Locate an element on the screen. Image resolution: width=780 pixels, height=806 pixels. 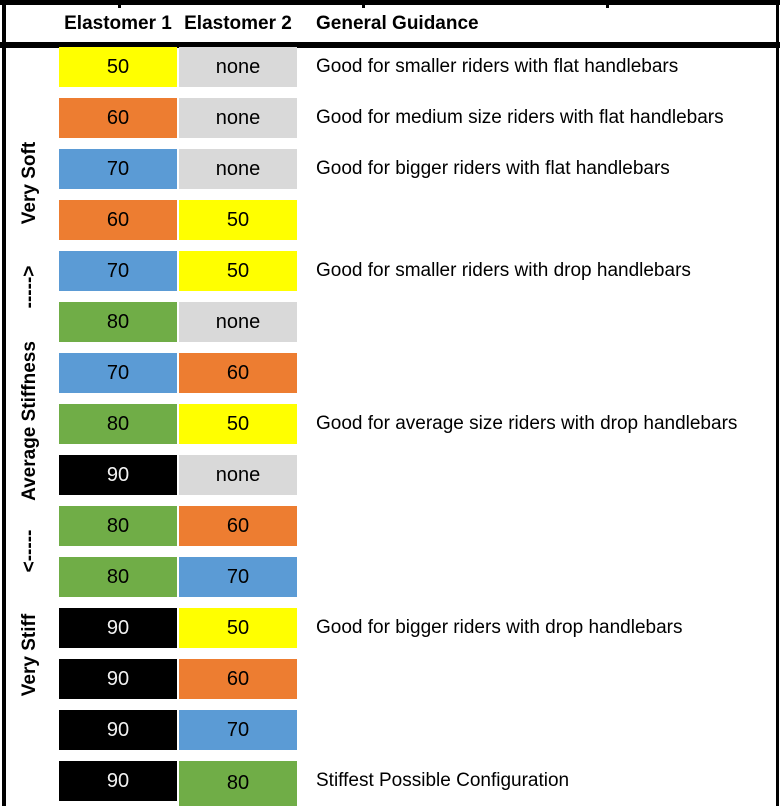
header-general-guidance: General Guidance is located at coordinates (397, 23).